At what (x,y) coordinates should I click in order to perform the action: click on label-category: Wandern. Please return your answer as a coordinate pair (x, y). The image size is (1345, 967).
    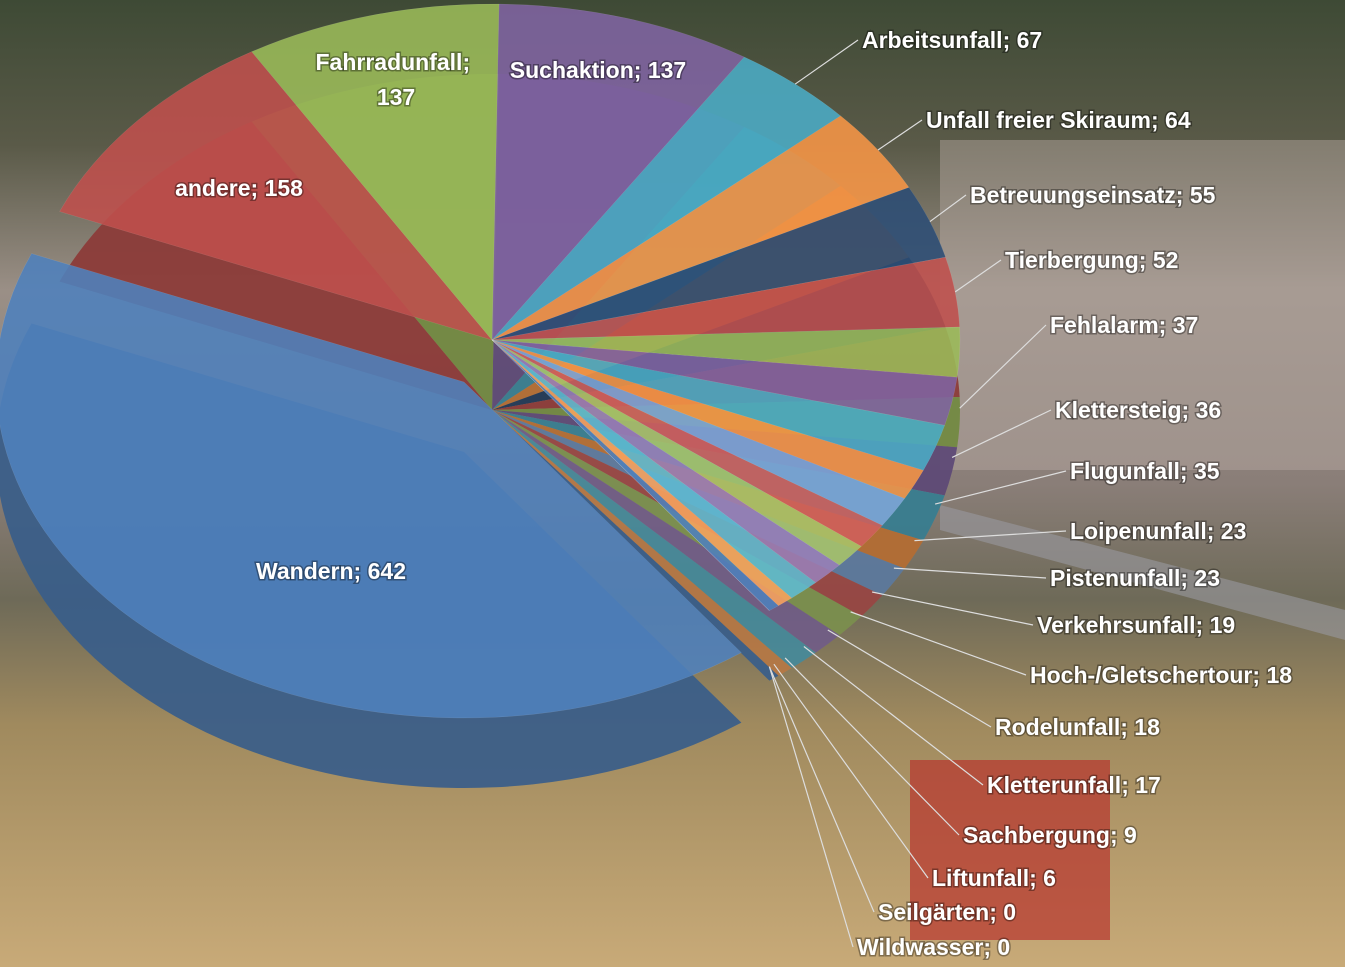
    Looking at the image, I should click on (305, 571).